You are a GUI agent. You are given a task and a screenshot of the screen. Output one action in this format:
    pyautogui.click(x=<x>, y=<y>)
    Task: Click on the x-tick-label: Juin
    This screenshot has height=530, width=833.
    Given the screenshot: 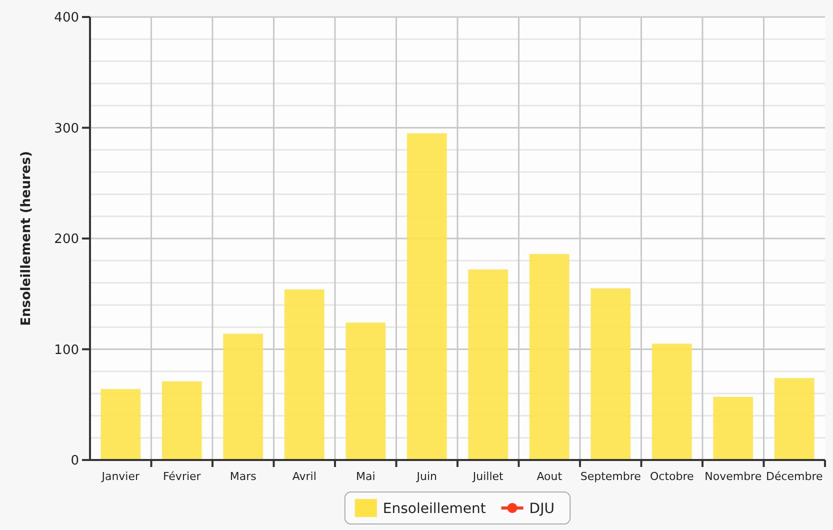 What is the action you would take?
    pyautogui.click(x=427, y=476)
    